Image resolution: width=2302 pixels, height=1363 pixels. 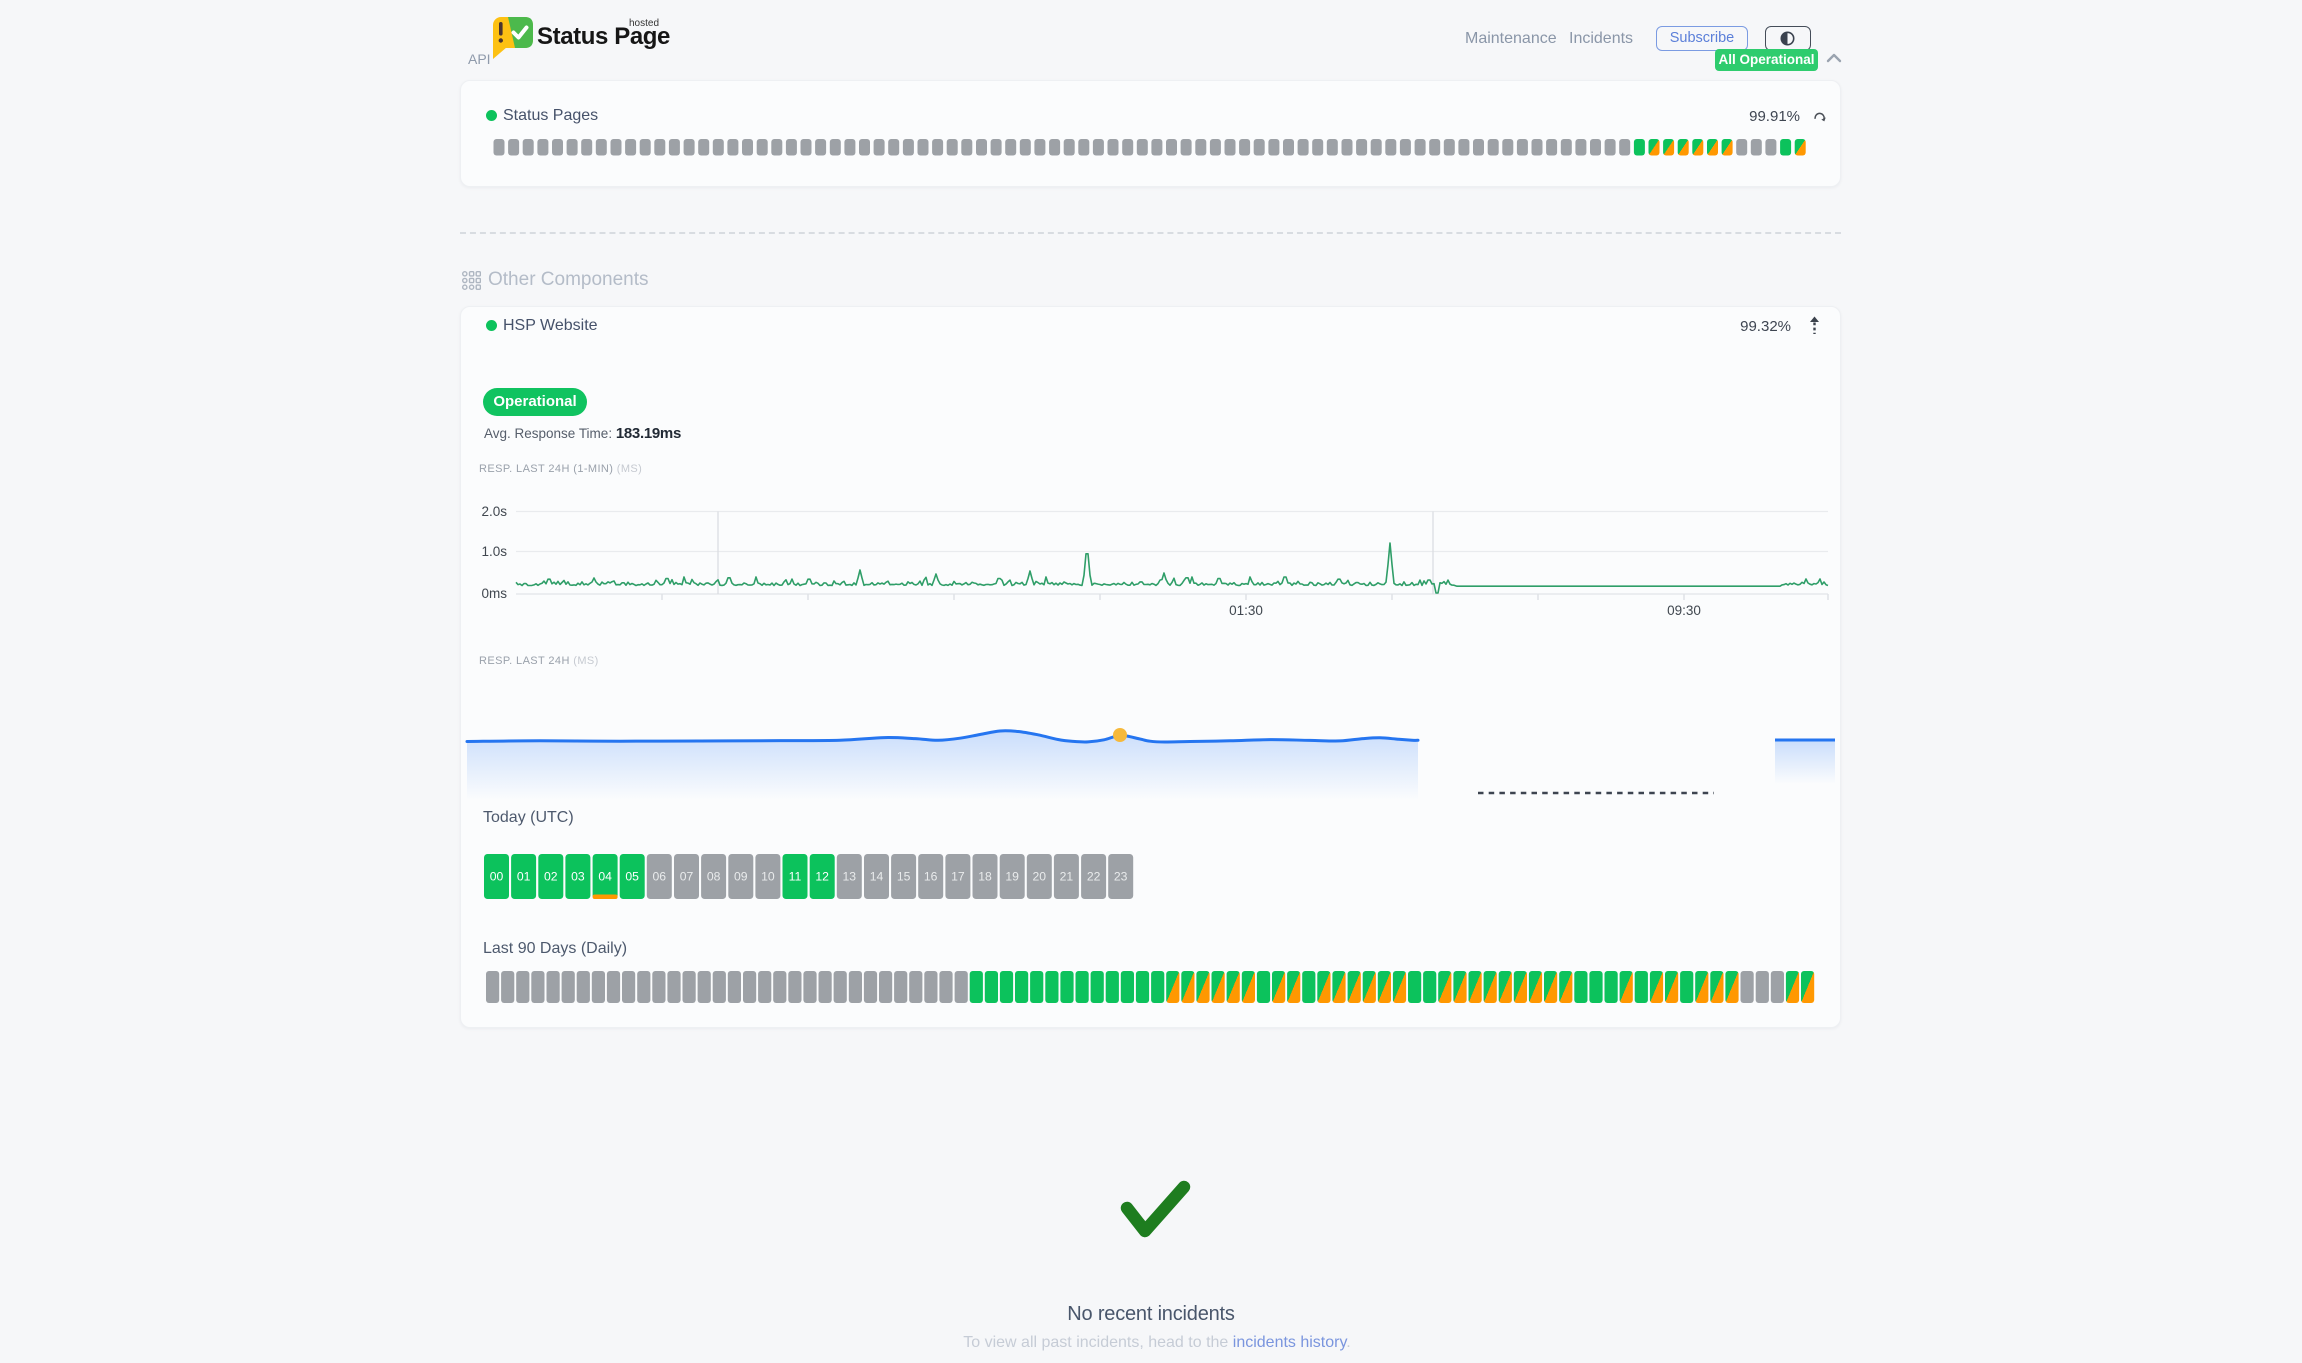 I want to click on svg-text: 21, so click(x=1067, y=877).